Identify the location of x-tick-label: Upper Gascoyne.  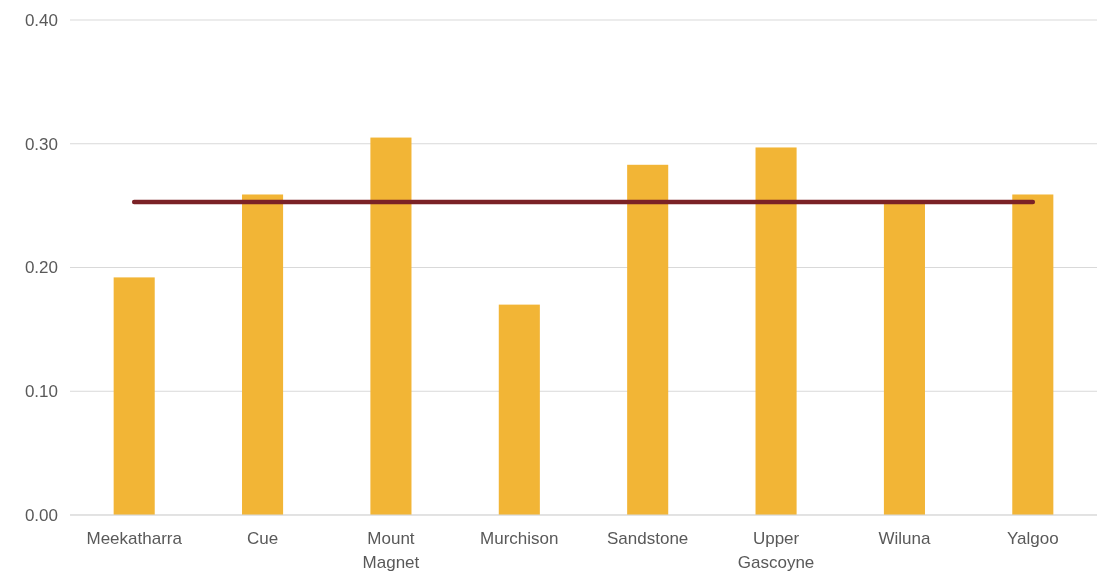
(776, 550).